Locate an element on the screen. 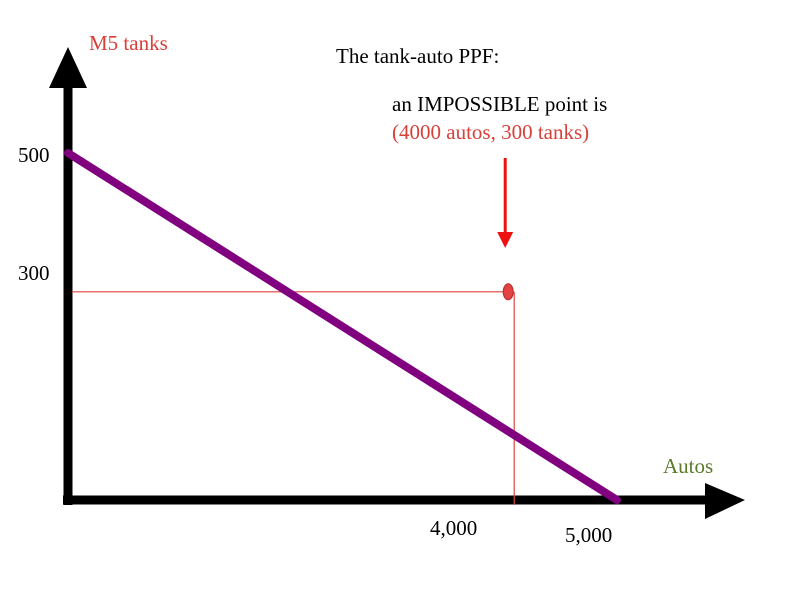  x-tick-label-5000: 5,000 is located at coordinates (588, 535).